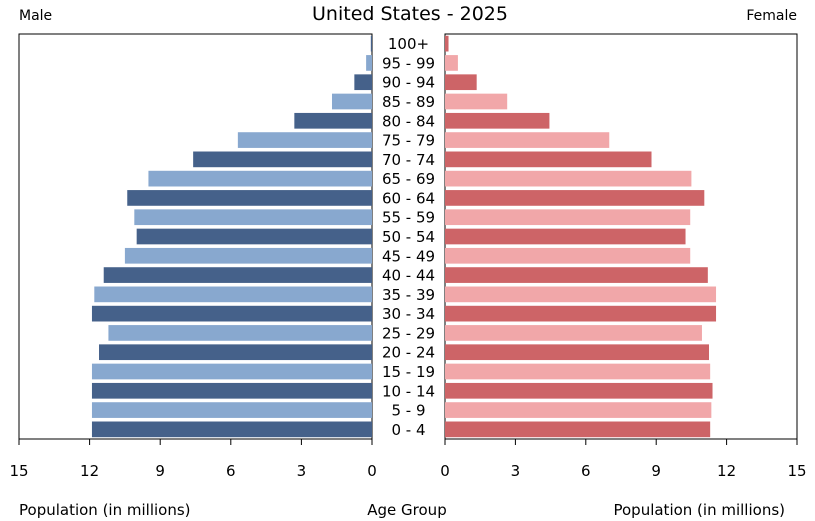 The height and width of the screenshot is (521, 815). What do you see at coordinates (18, 471) in the screenshot?
I see `male-x-tick-label: 15` at bounding box center [18, 471].